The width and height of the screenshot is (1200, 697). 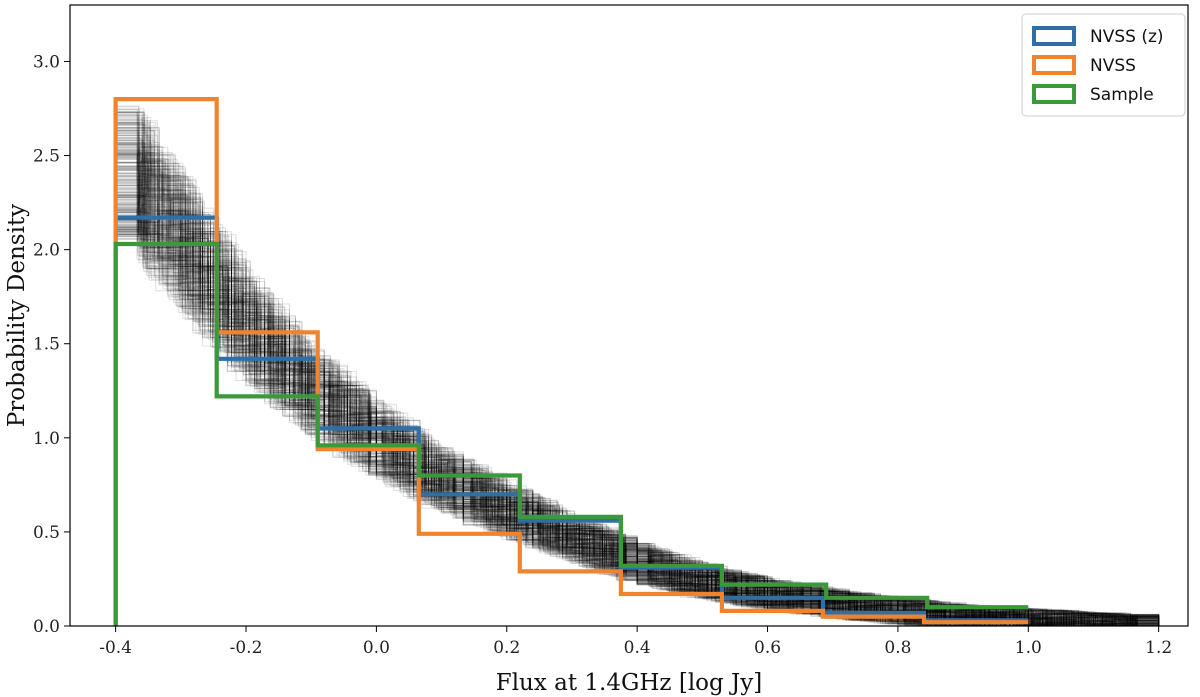 I want to click on y-tick-label: 0.5, so click(x=46, y=533).